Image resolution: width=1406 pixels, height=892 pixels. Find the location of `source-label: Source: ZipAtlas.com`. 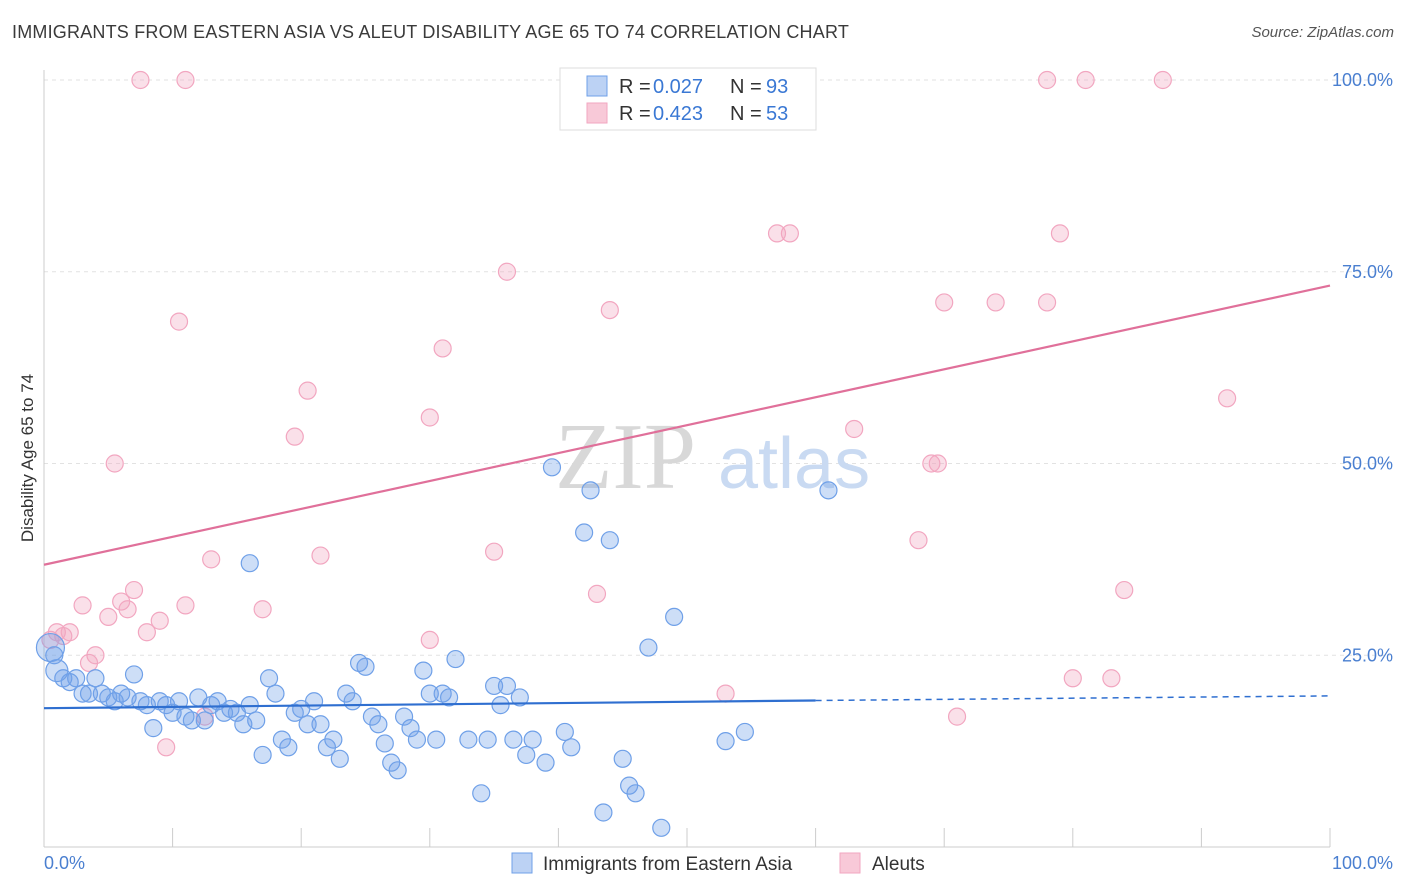

source-label: Source: ZipAtlas.com is located at coordinates (1322, 32).